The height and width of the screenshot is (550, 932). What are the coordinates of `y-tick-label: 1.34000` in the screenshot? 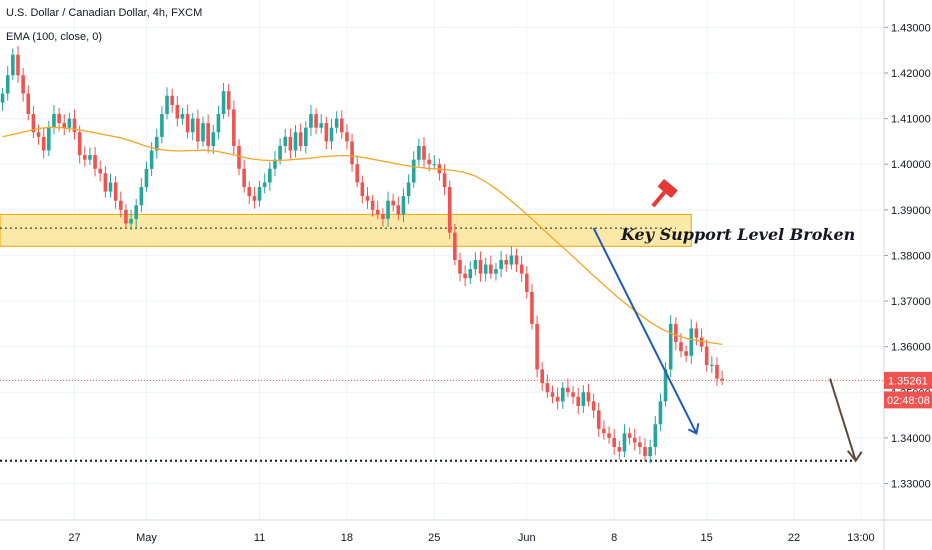 It's located at (911, 439).